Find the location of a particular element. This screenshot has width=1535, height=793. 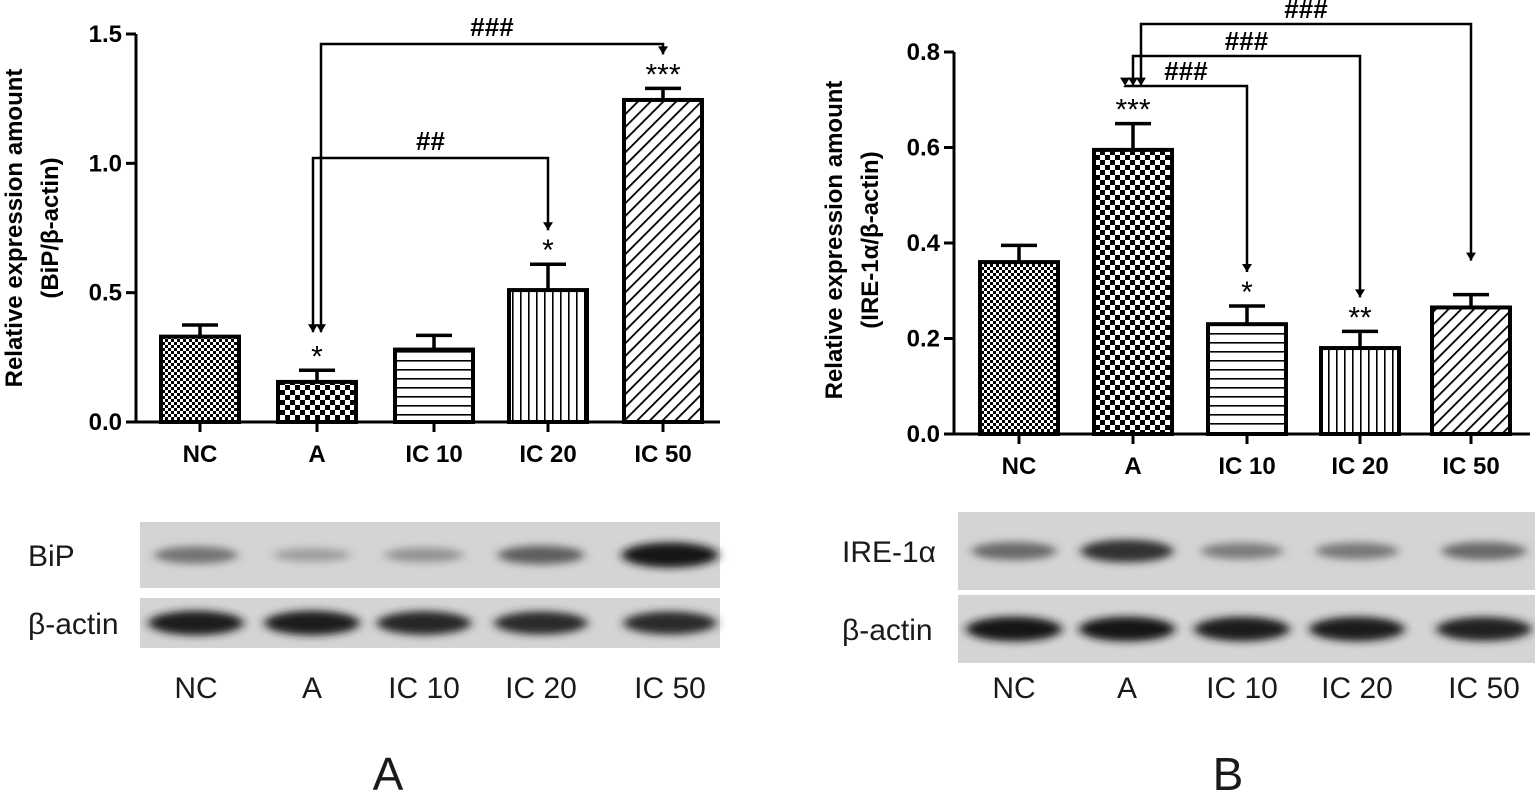

y-tick-label: 1.0 is located at coordinates (105, 163).